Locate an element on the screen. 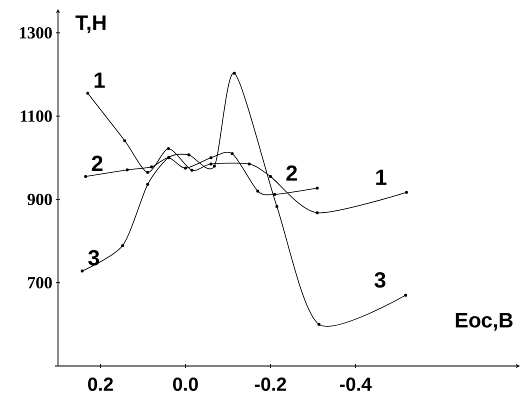  x-tick-label: 0.0 is located at coordinates (185, 384).